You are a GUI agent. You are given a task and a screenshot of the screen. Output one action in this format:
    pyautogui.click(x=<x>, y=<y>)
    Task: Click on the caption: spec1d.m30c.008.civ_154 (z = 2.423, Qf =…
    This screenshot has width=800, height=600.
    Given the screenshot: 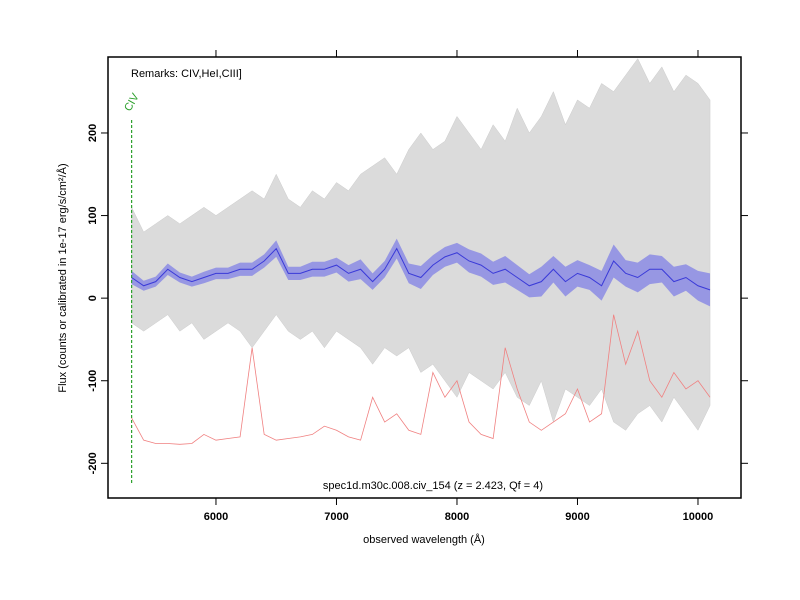 What is the action you would take?
    pyautogui.click(x=433, y=486)
    